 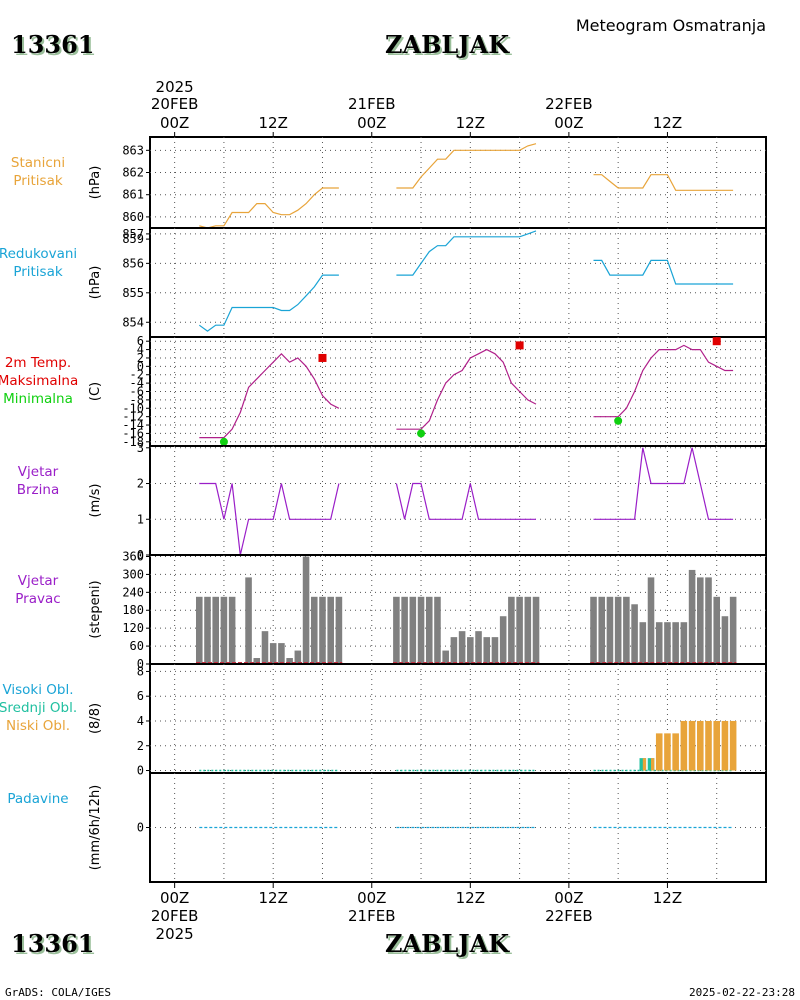 I want to click on y-axis-label: (mm/6h/12h), so click(x=95, y=828).